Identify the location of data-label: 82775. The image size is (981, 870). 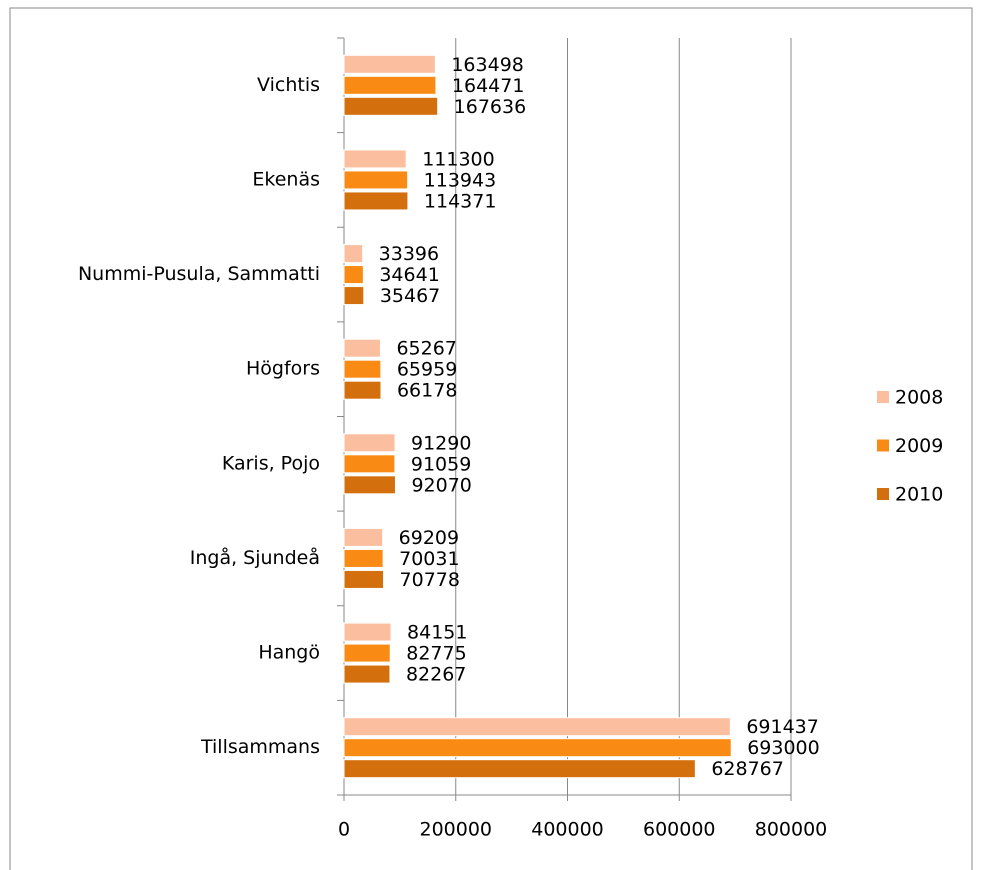
(436, 654).